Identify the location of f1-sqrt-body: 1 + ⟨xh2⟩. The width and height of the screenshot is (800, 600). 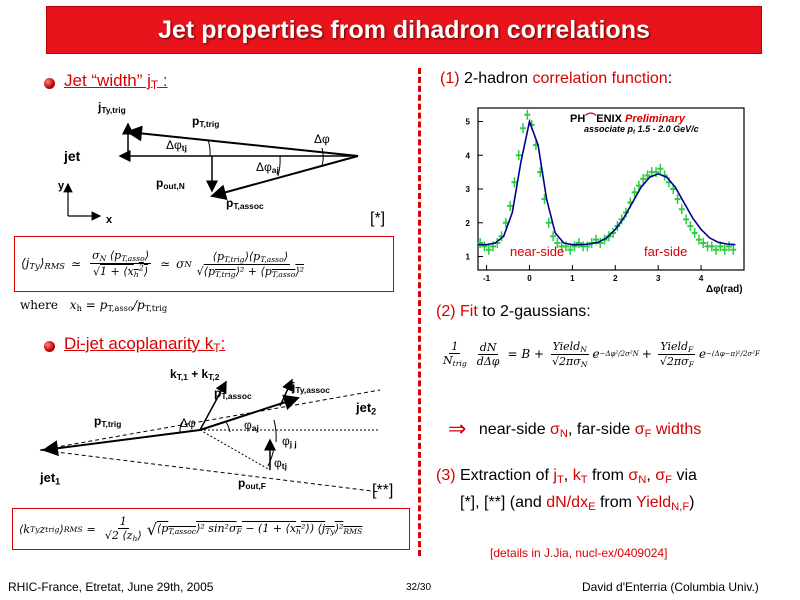
(124, 272).